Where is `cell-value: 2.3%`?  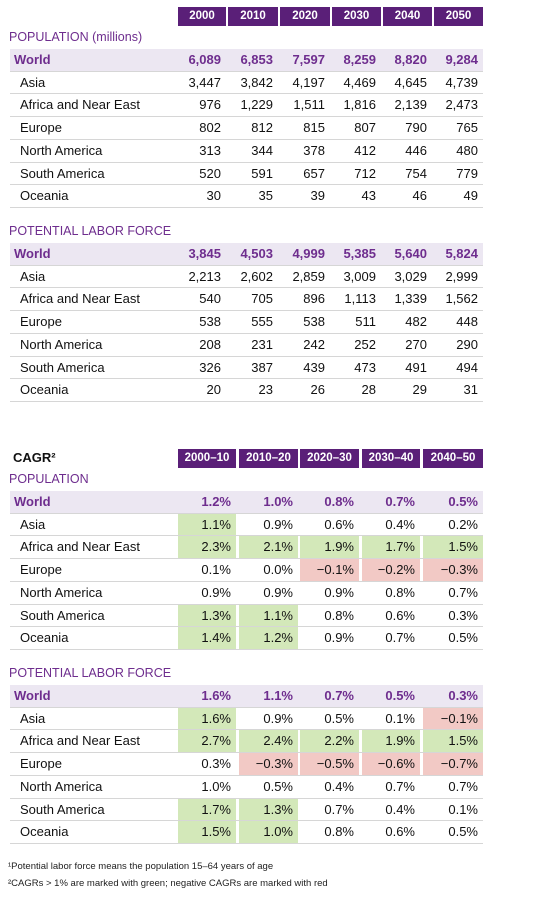
cell-value: 2.3% is located at coordinates (216, 547).